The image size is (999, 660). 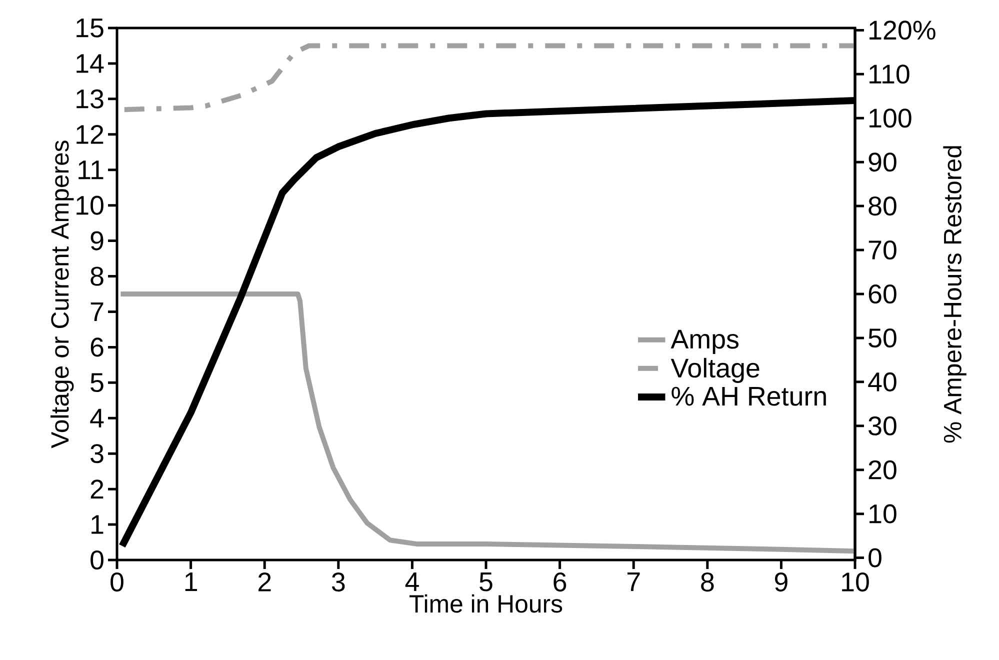 What do you see at coordinates (855, 582) in the screenshot?
I see `x-tick-label: 10` at bounding box center [855, 582].